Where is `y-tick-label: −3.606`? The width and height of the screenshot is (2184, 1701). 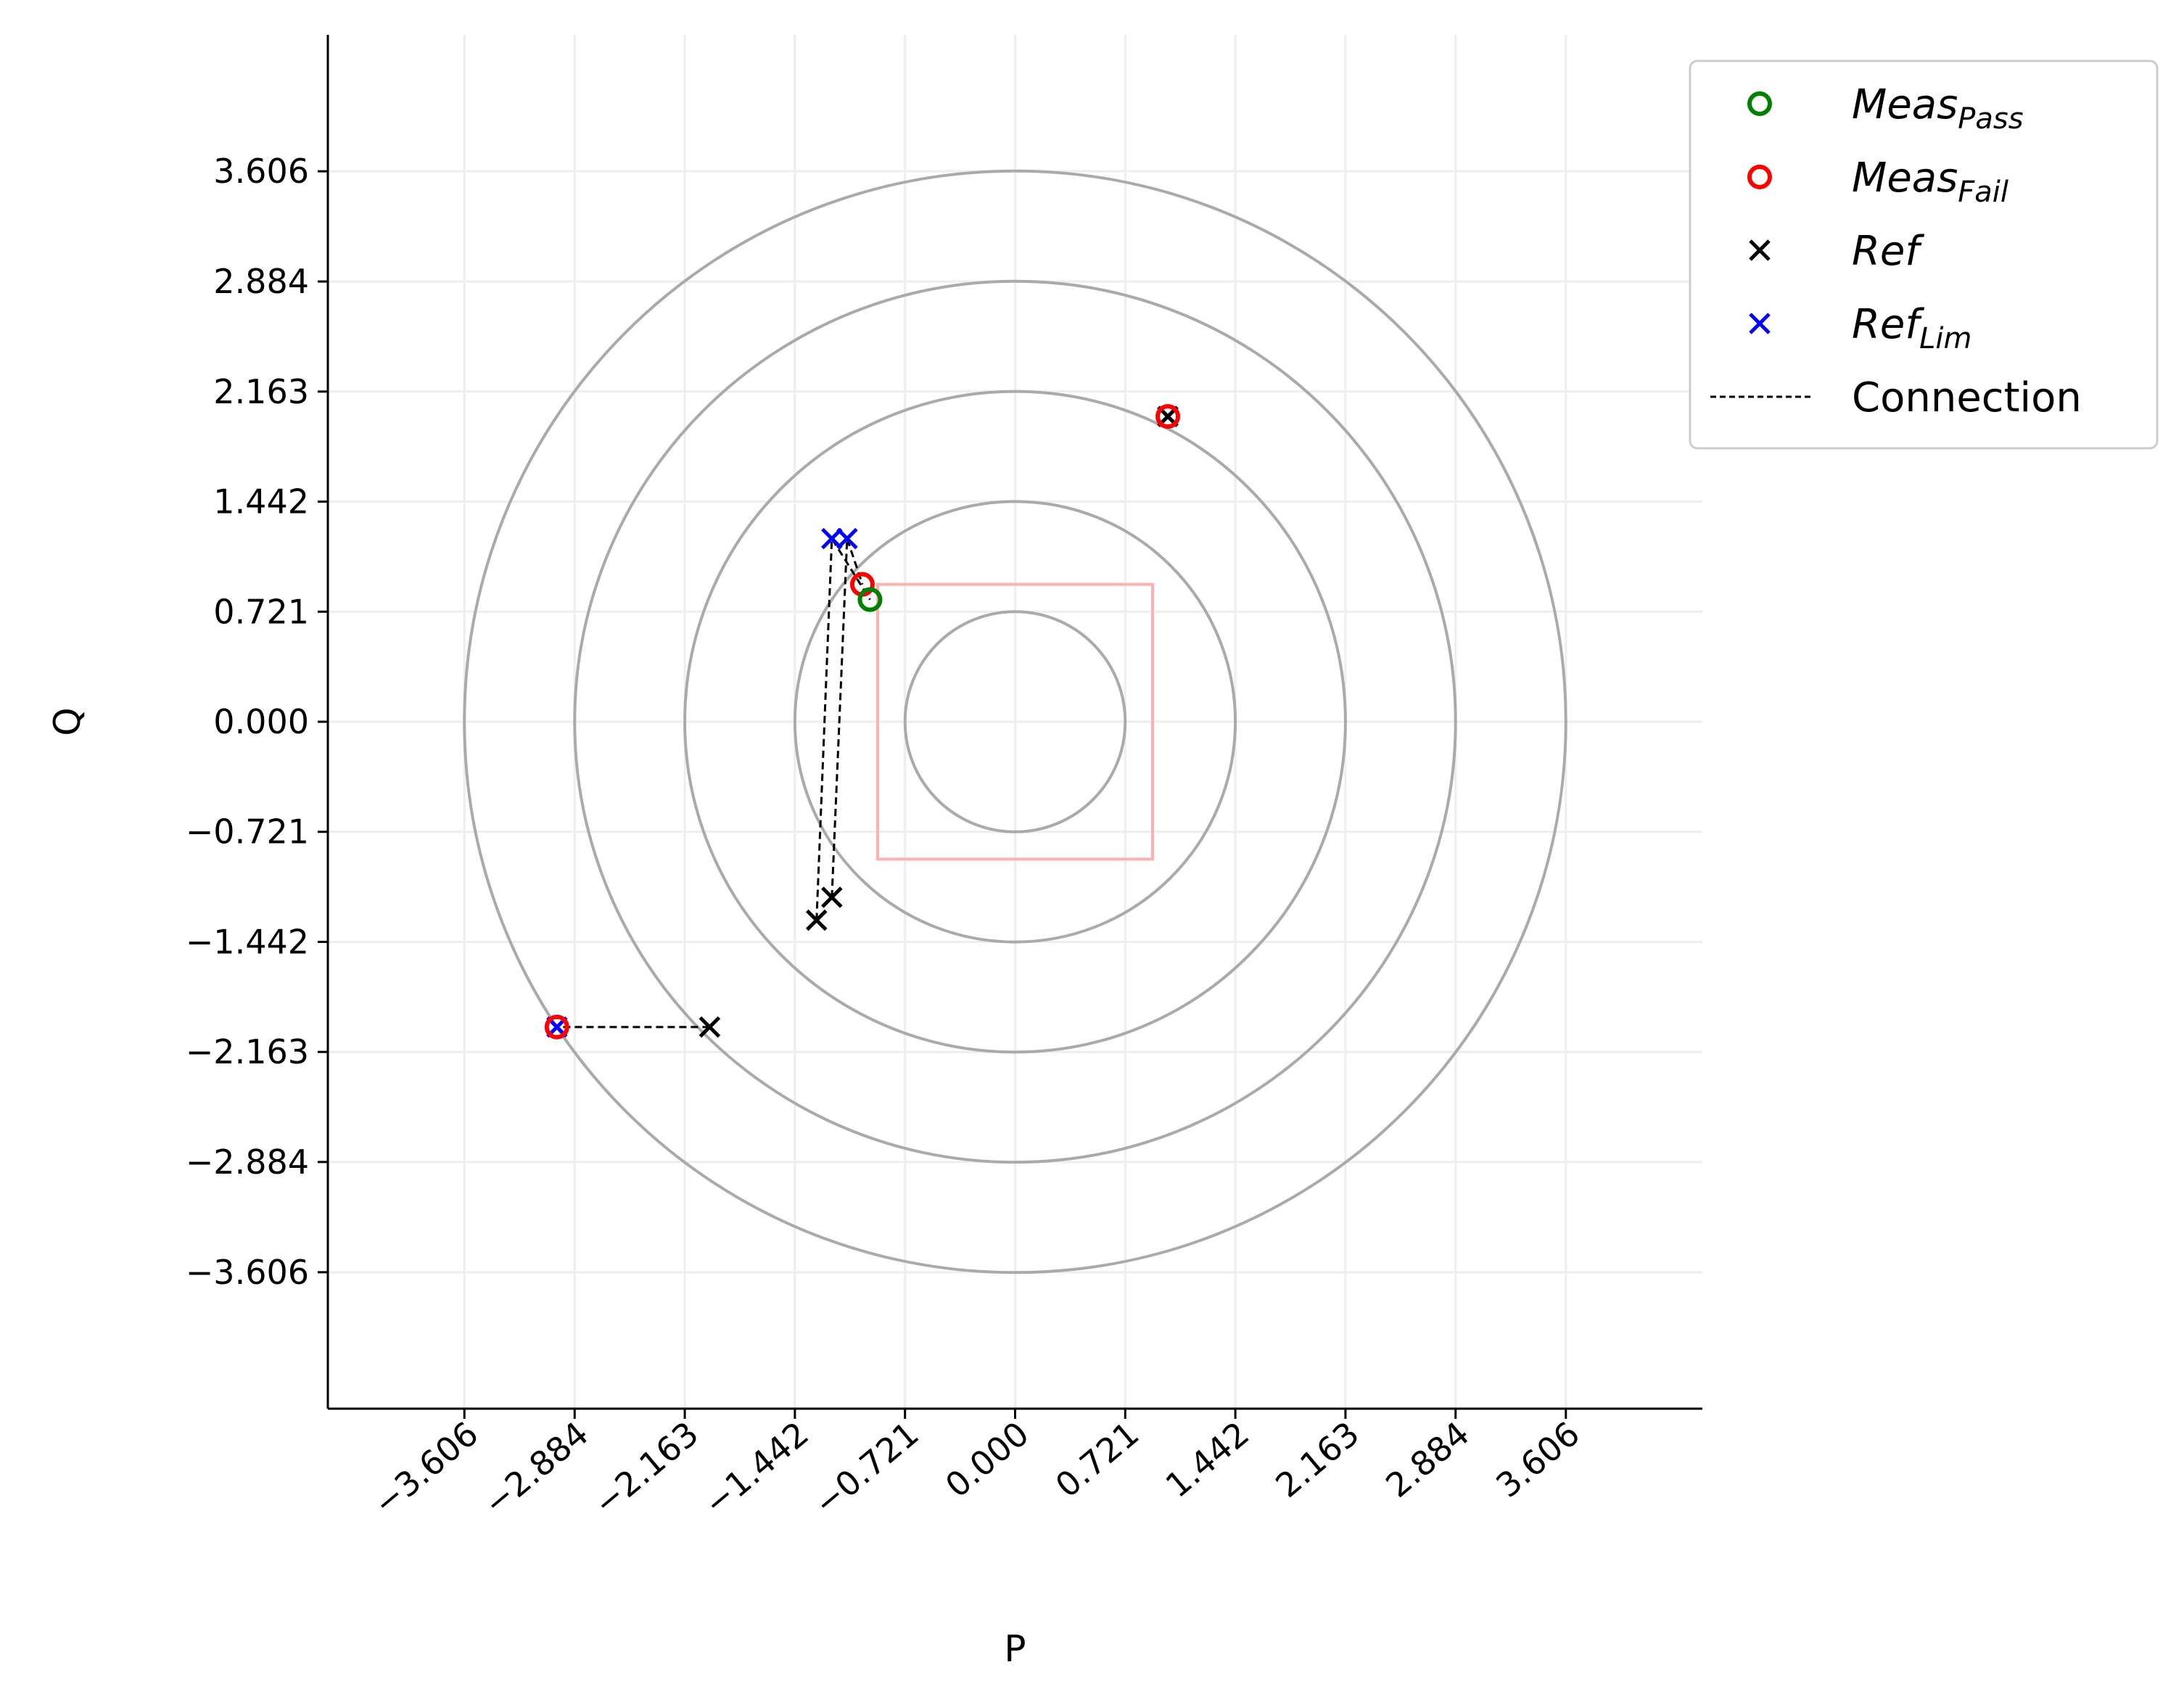
y-tick-label: −3.606 is located at coordinates (247, 1272).